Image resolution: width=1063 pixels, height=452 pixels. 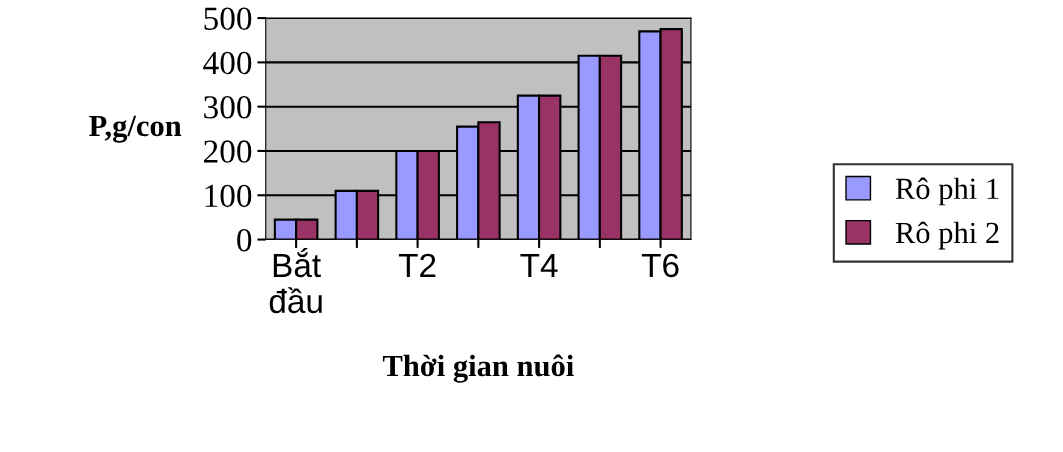 I want to click on legend-label: Rô phi 2, so click(x=947, y=235).